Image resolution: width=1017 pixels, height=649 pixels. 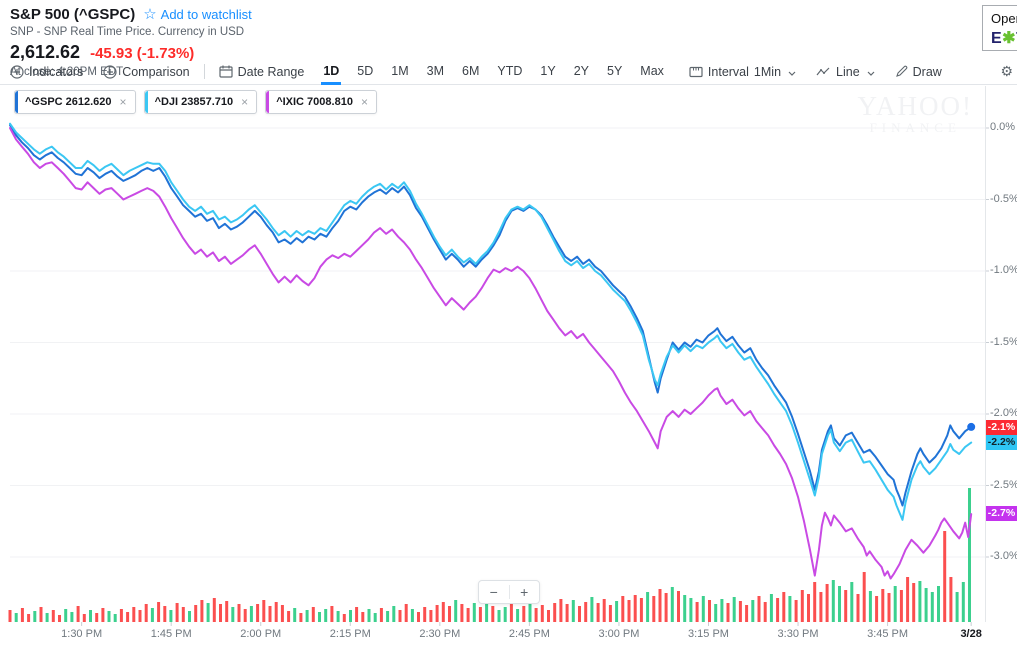 I want to click on x-axis-label: 2:30 PM, so click(x=440, y=634).